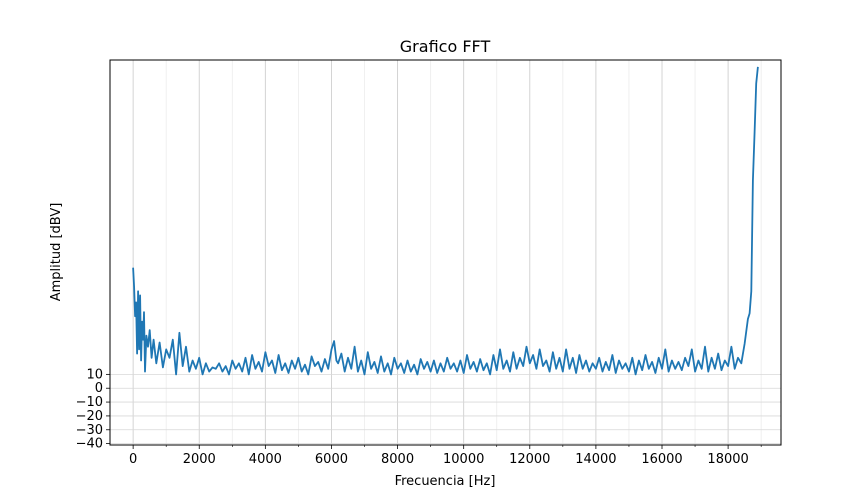  I want to click on x-tick-label: 0, so click(133, 459).